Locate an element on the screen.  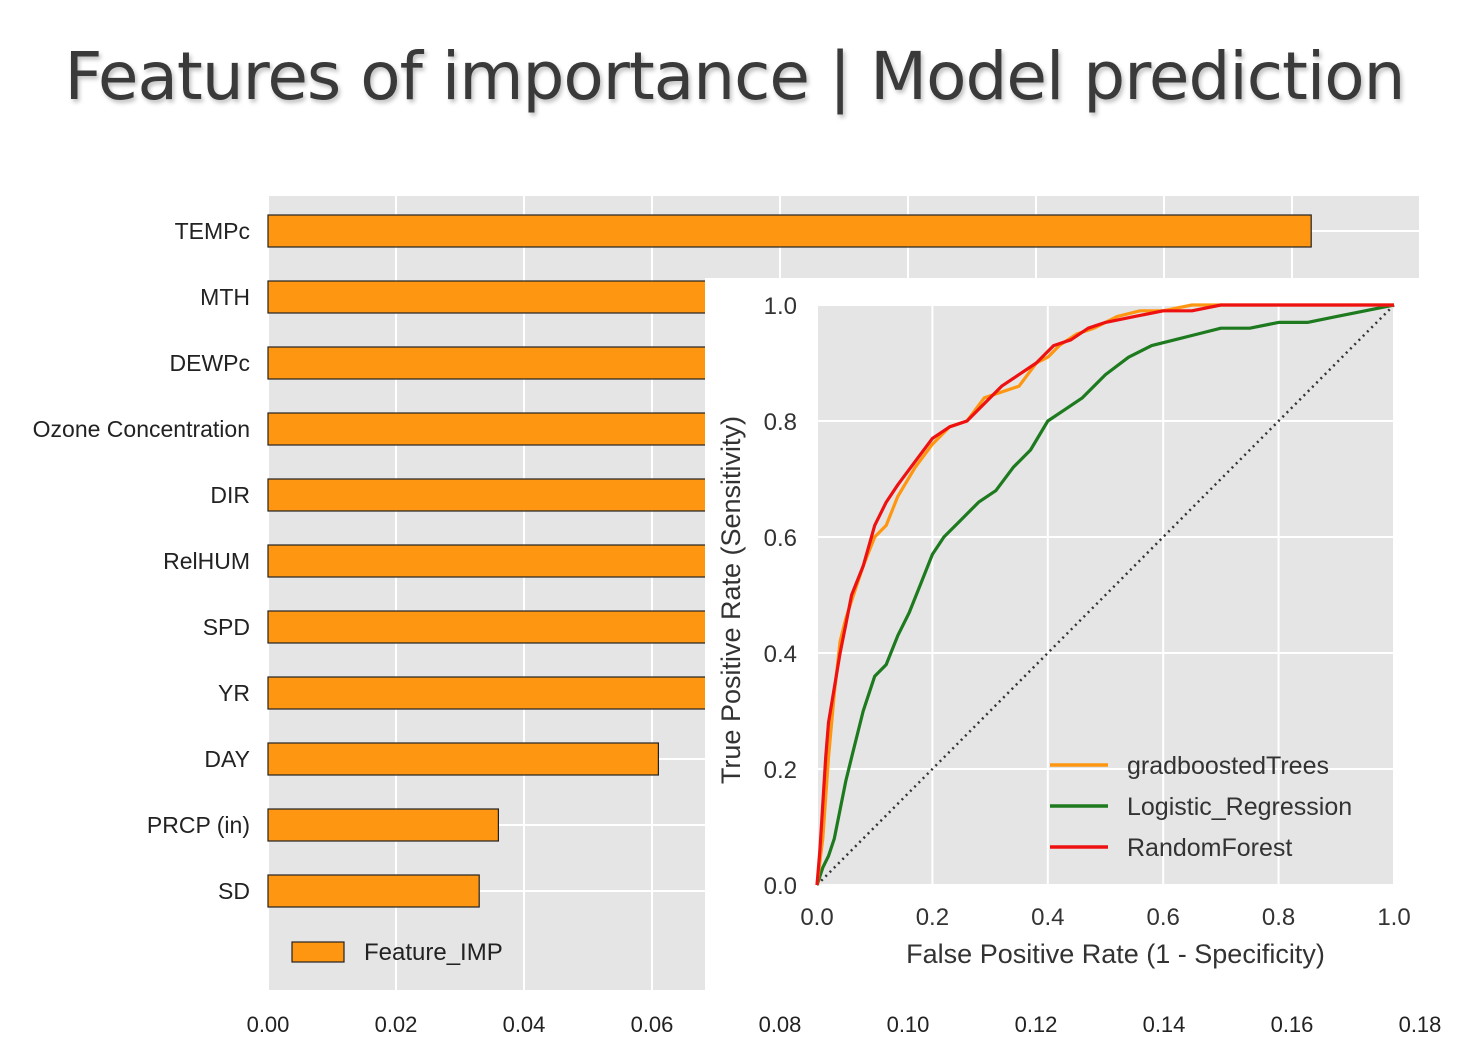
bar-x-tick-label: 0.12 is located at coordinates (1036, 1024).